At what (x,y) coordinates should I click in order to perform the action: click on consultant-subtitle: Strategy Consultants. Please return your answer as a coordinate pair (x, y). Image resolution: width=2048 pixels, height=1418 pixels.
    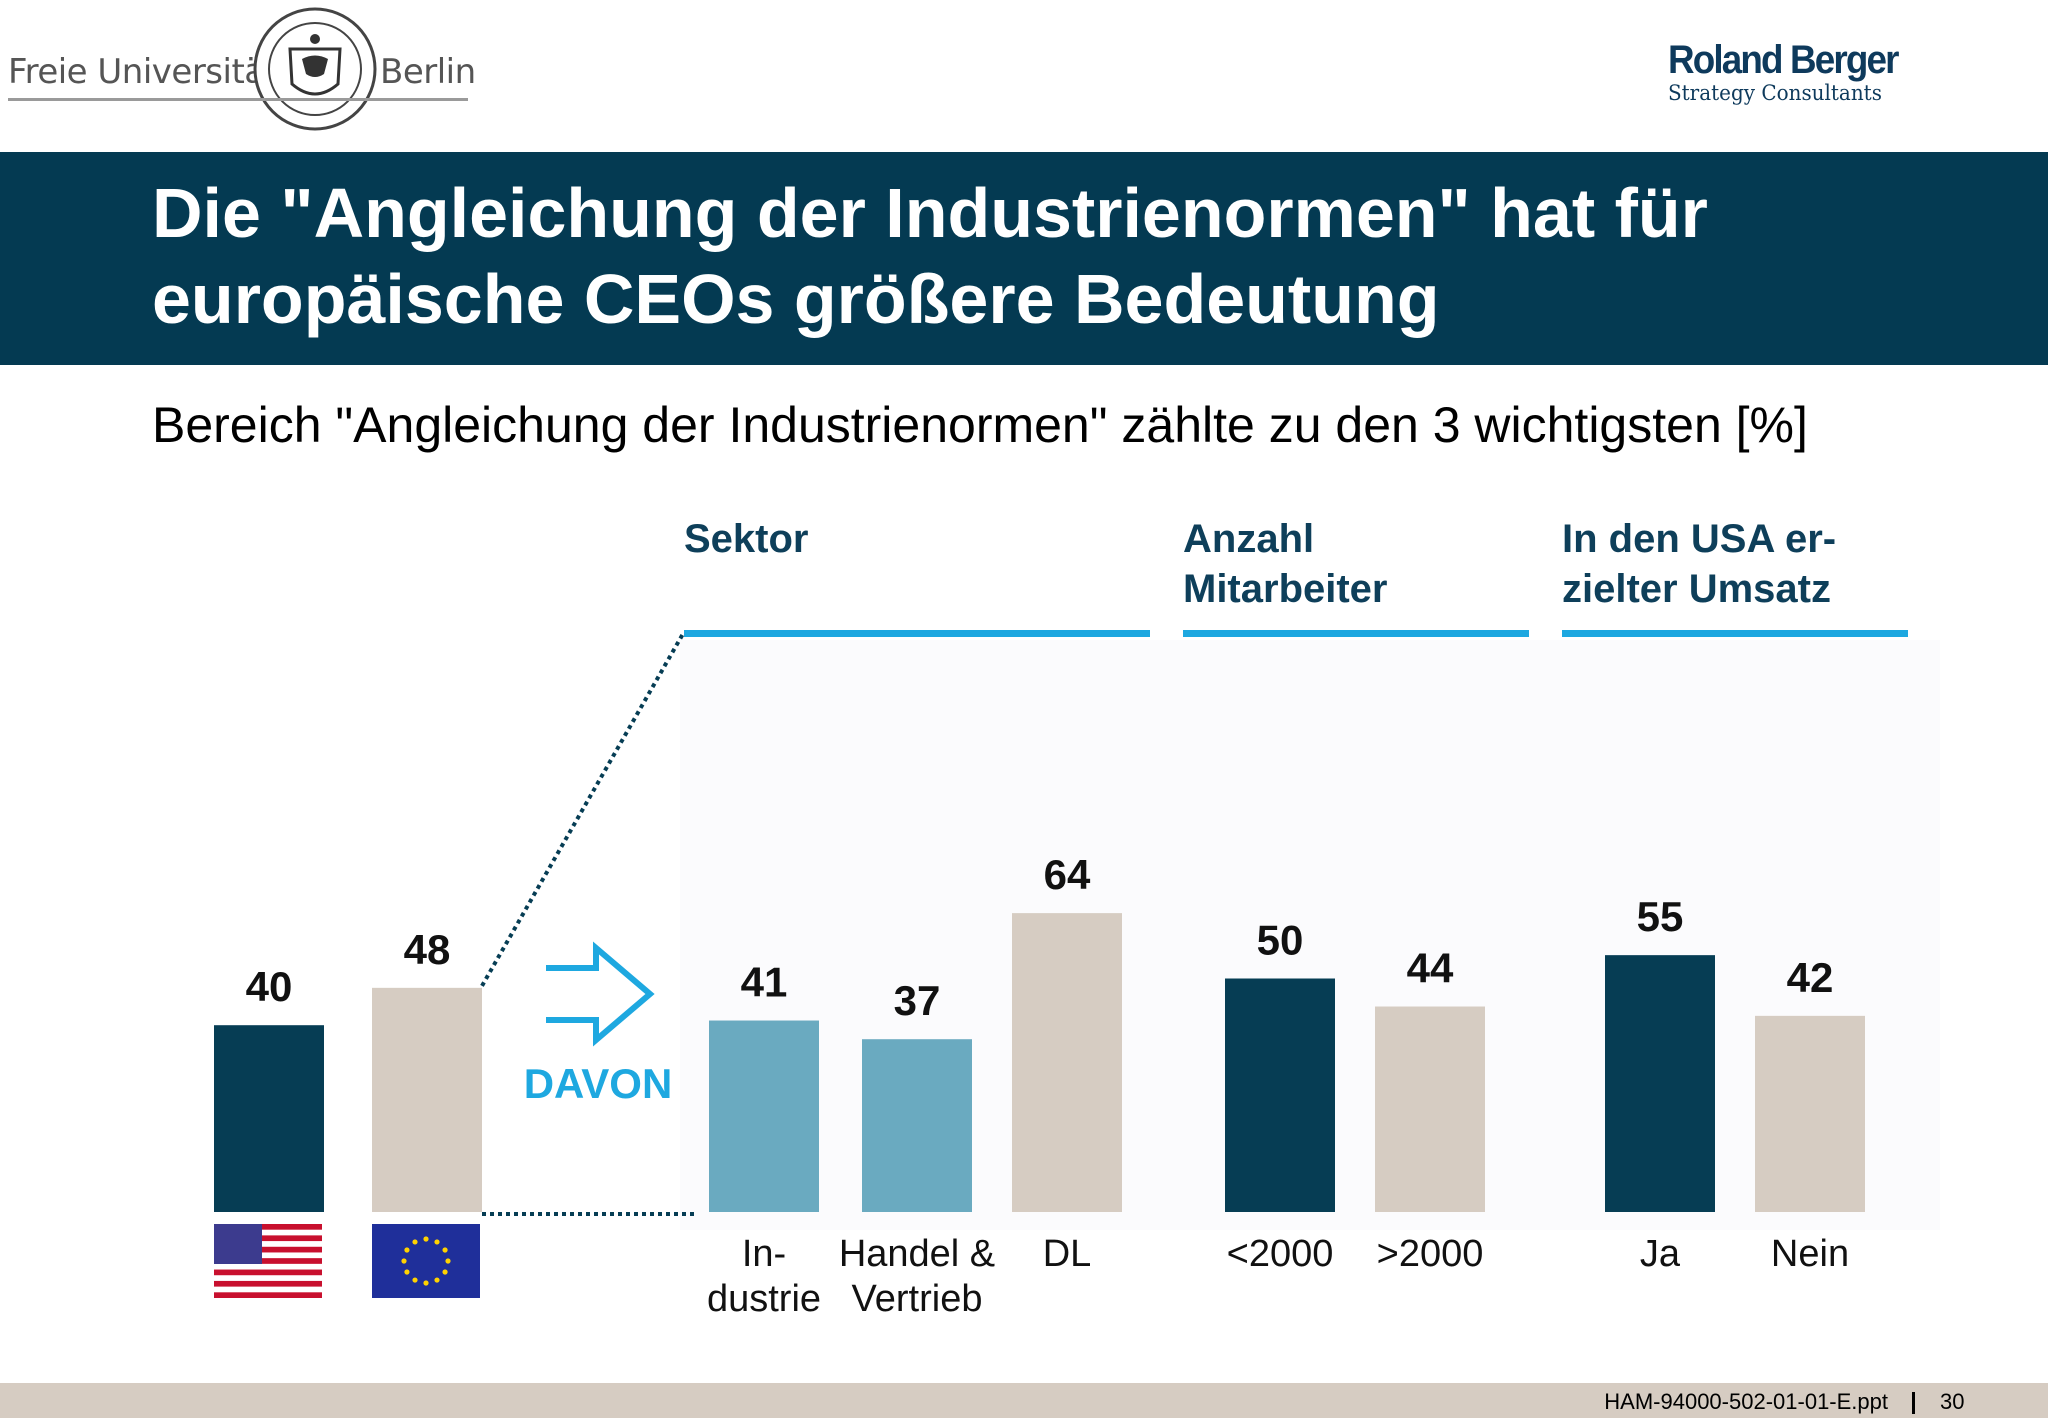
    Looking at the image, I should click on (1775, 93).